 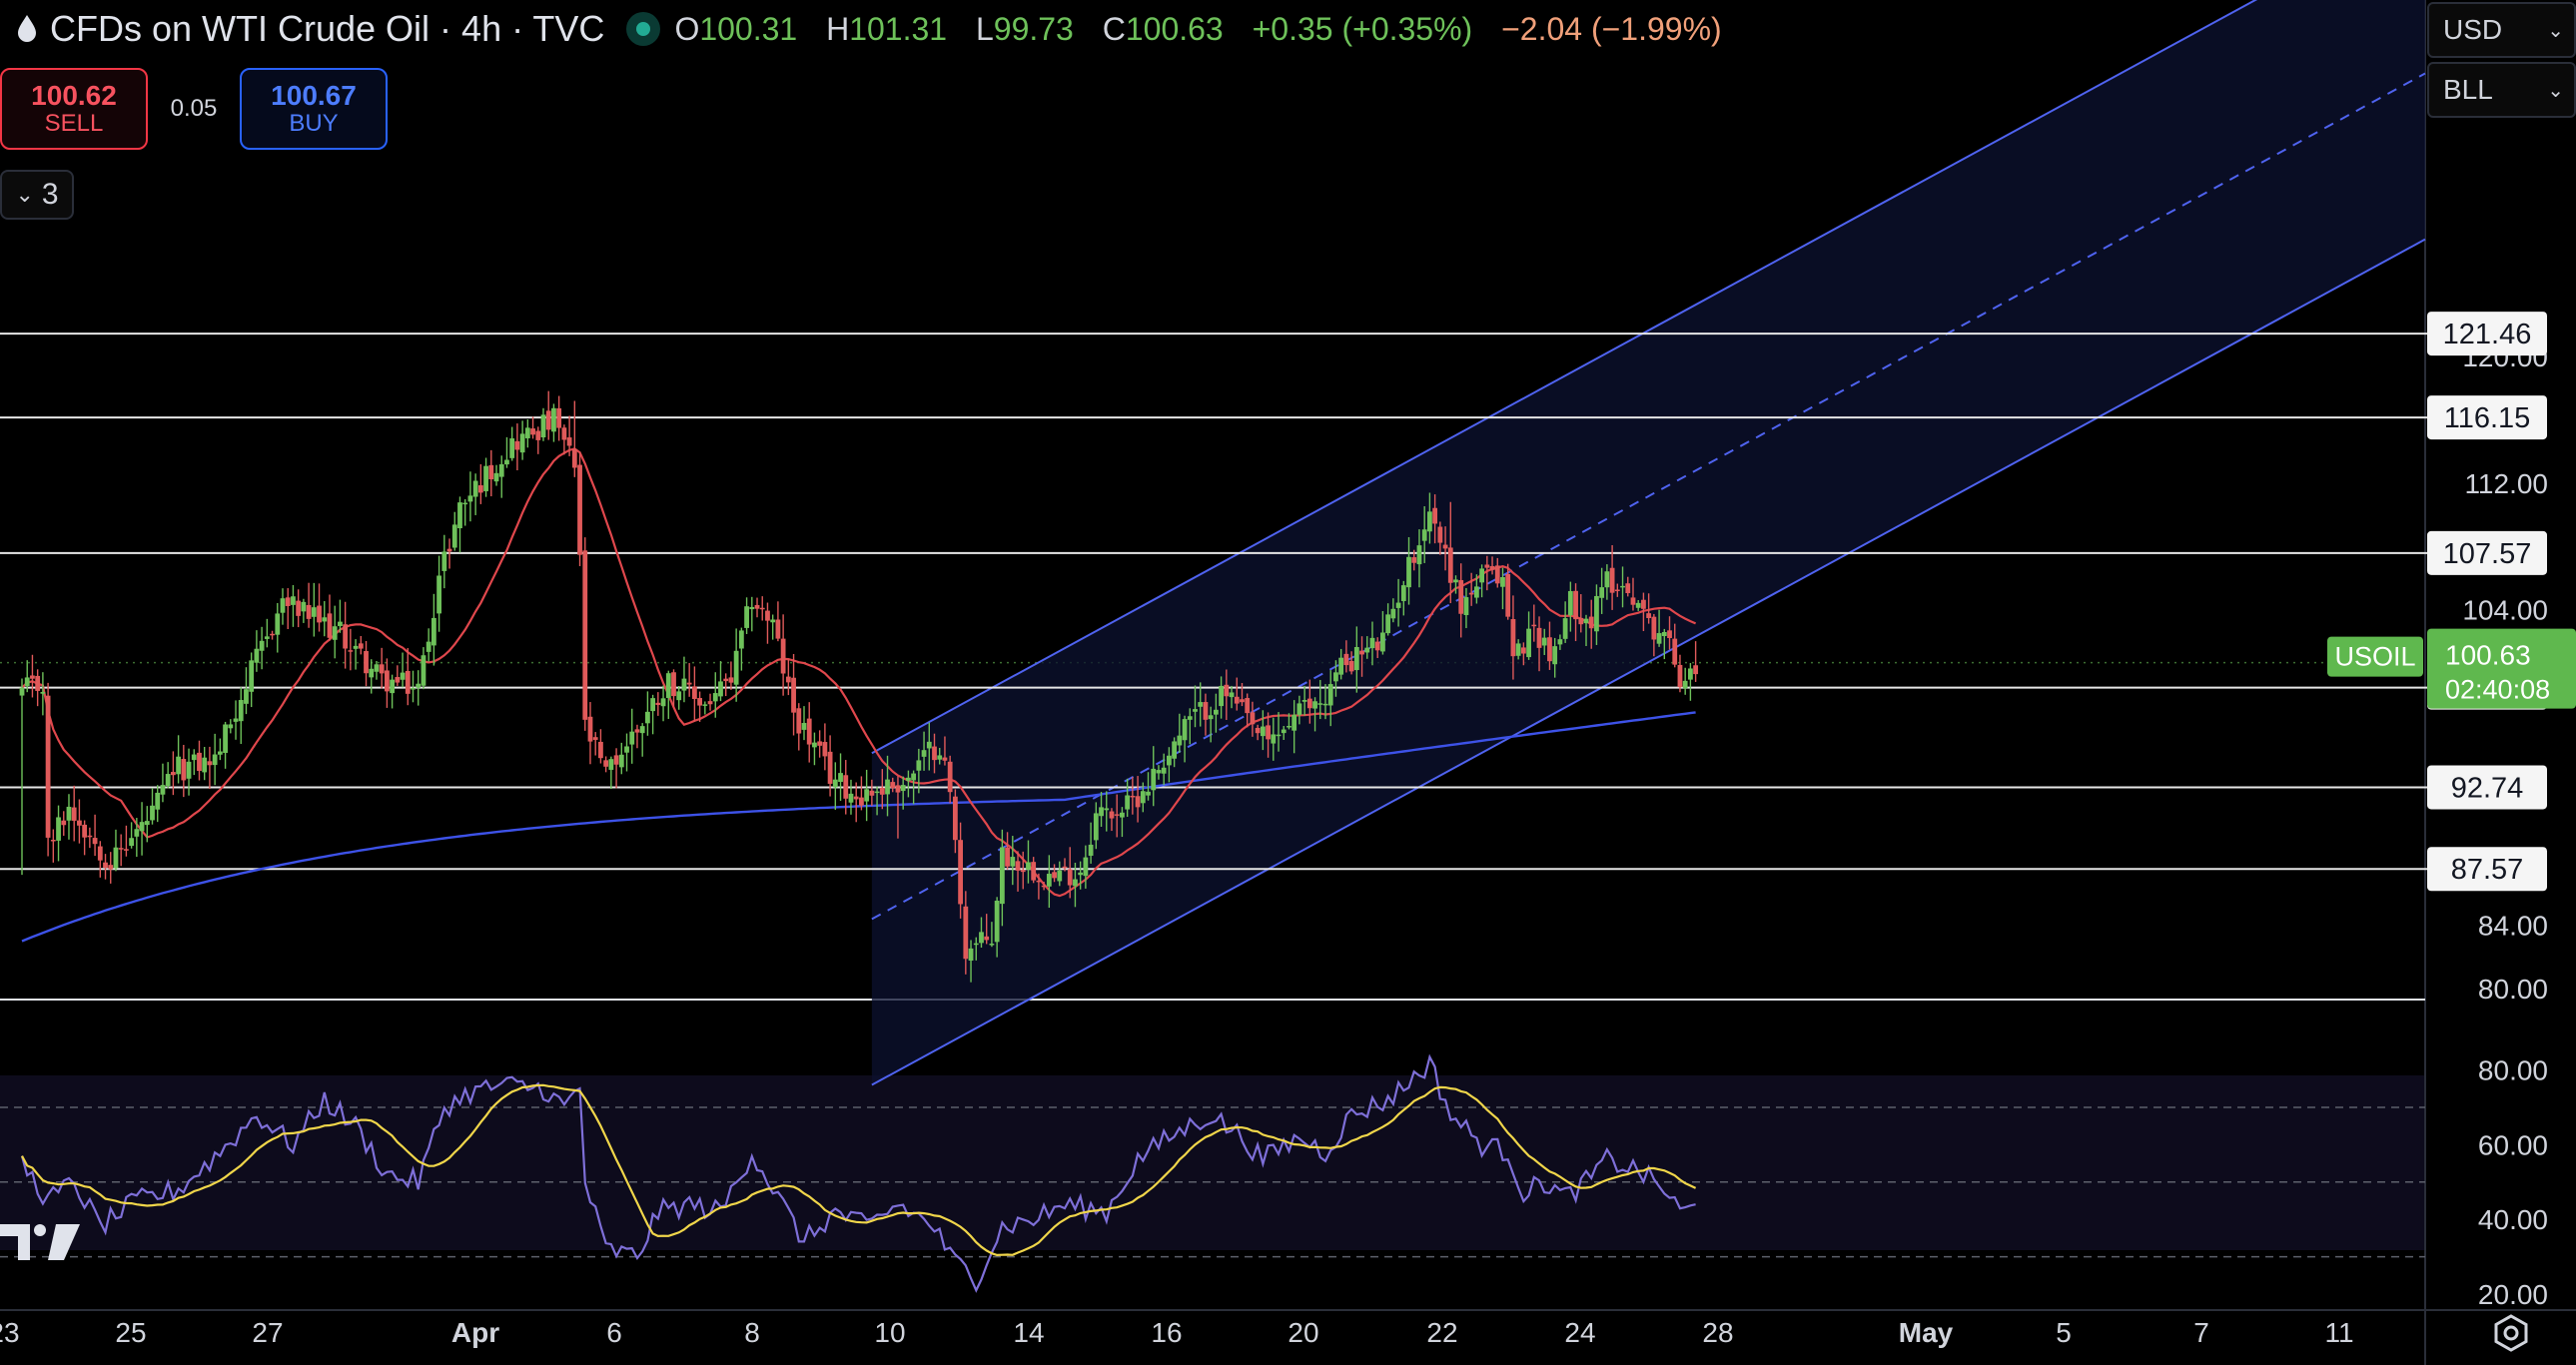 I want to click on symbol-tag-label: USOIL, so click(x=2374, y=657).